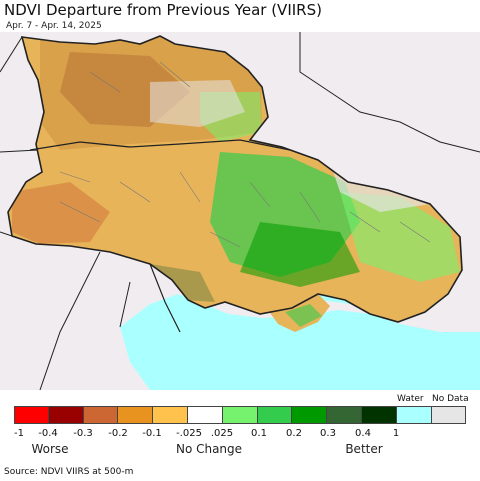 Image resolution: width=480 pixels, height=481 pixels. What do you see at coordinates (396, 433) in the screenshot?
I see `legend-tick: 1` at bounding box center [396, 433].